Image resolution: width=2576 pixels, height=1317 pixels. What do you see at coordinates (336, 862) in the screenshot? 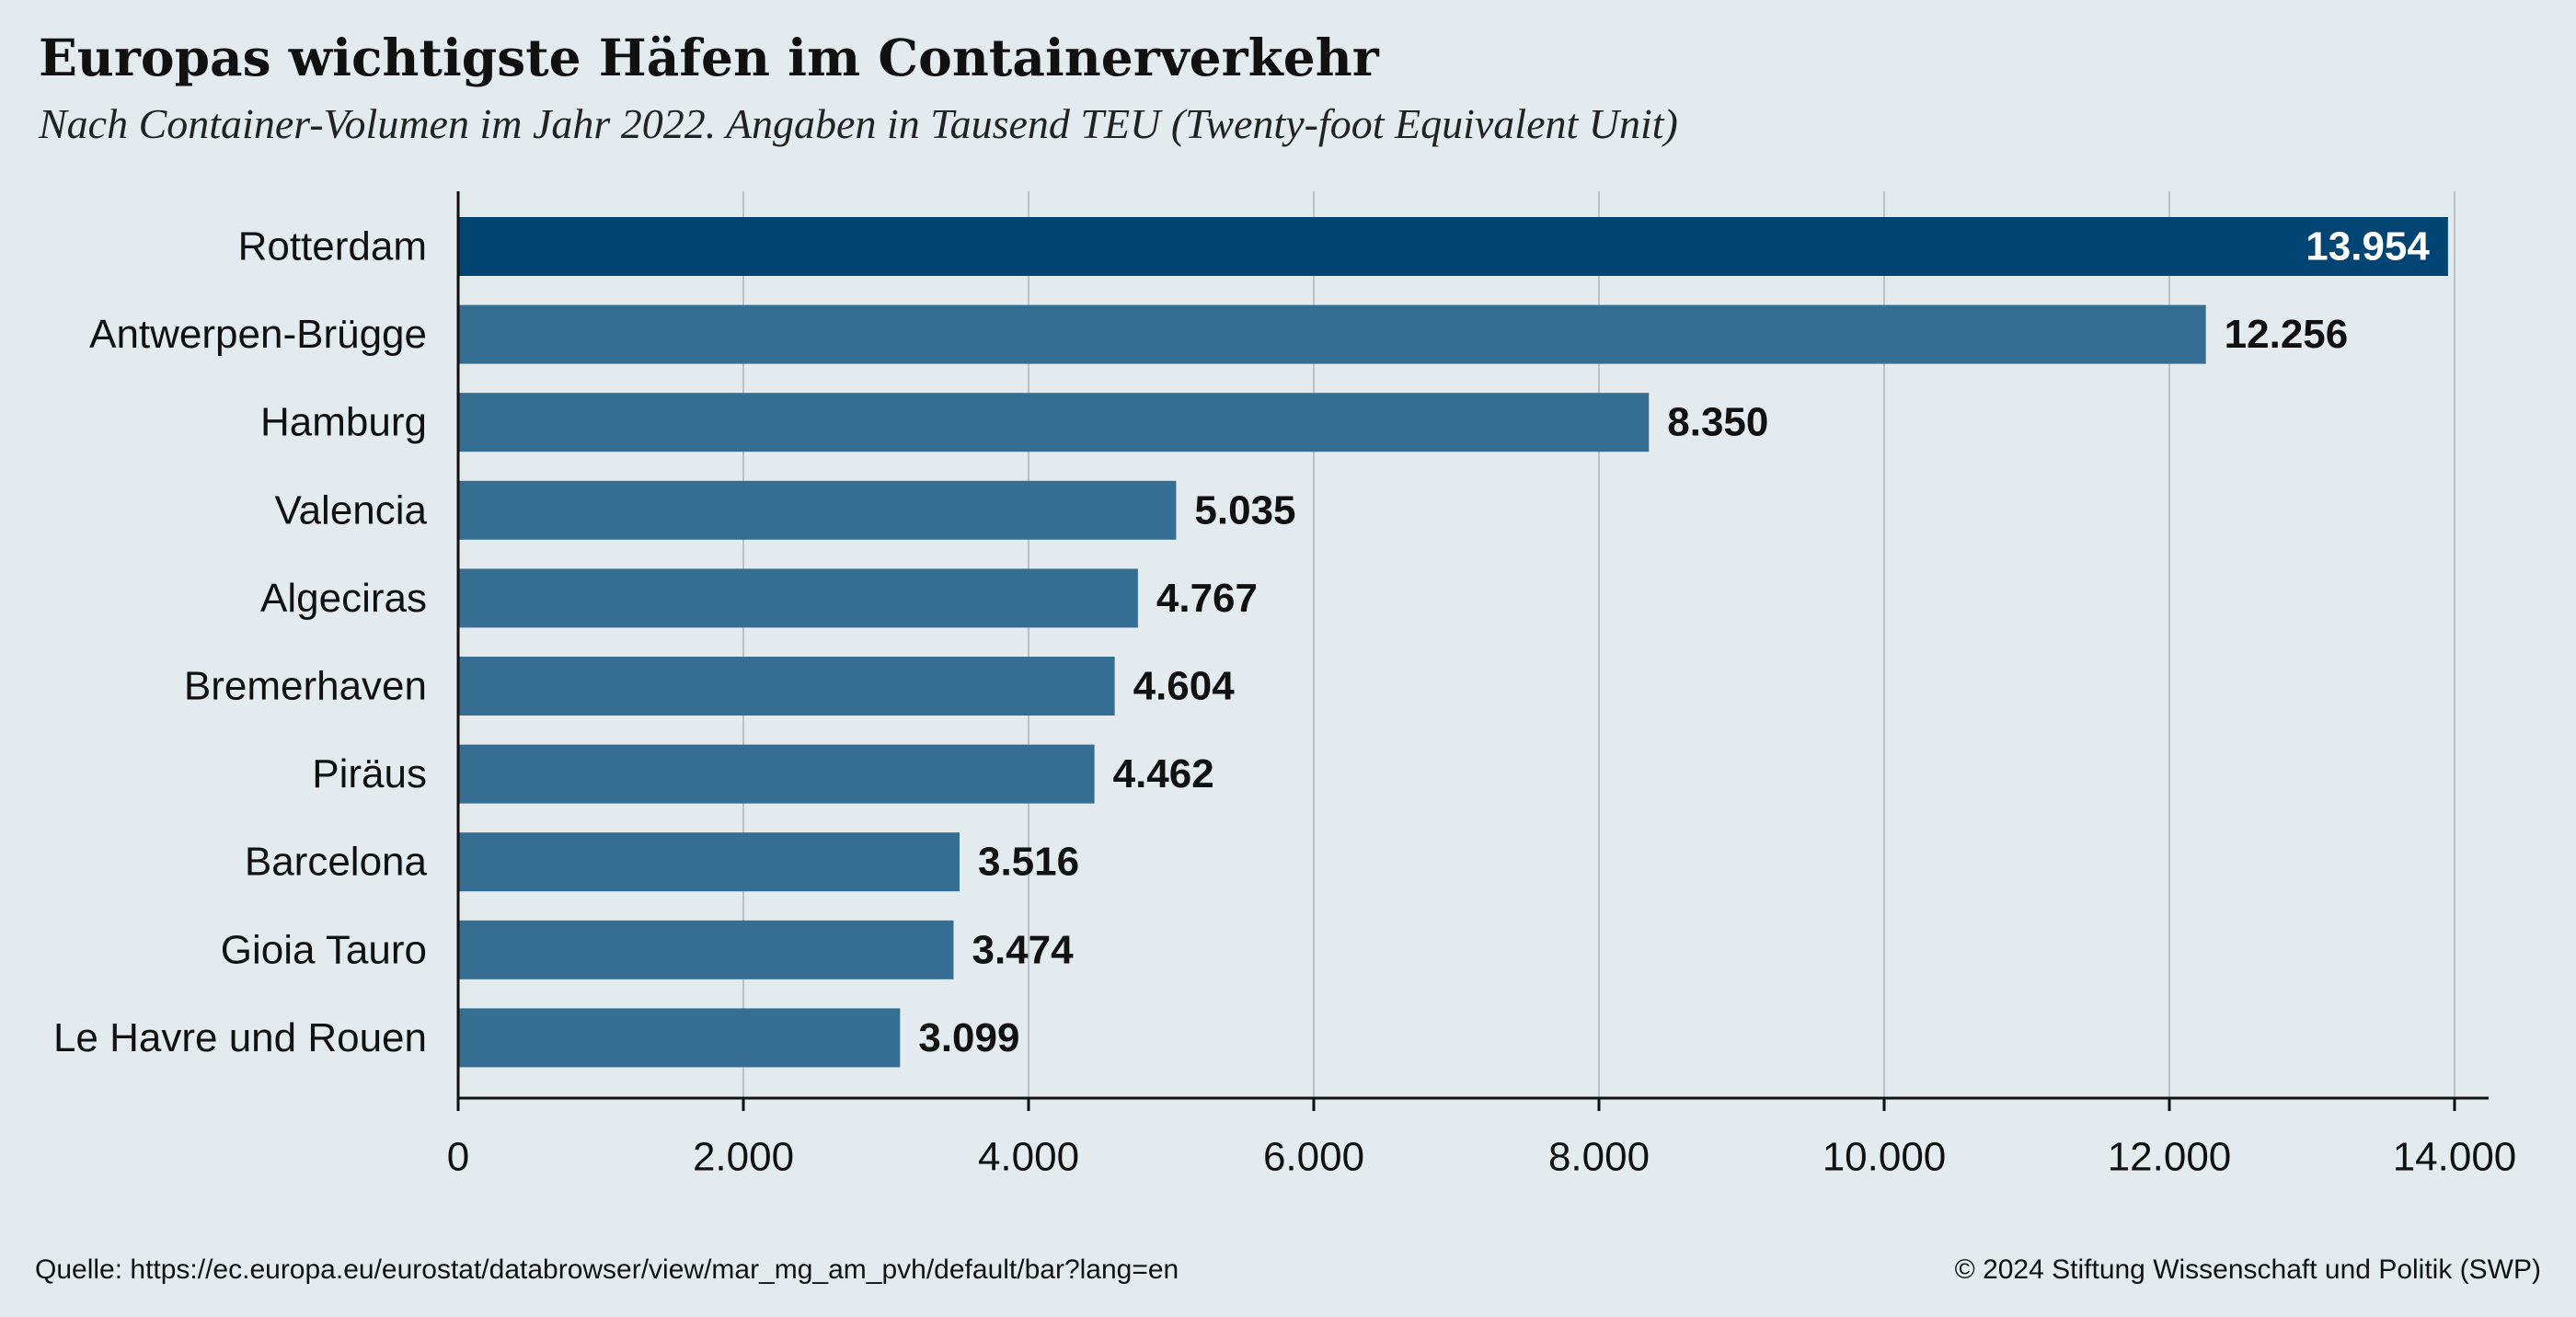
I see `category-label: Barcelona` at bounding box center [336, 862].